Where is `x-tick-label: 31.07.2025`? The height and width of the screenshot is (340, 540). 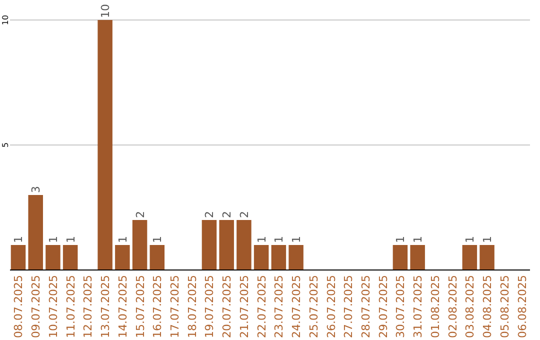 x-tick-label: 31.07.2025 is located at coordinates (418, 306).